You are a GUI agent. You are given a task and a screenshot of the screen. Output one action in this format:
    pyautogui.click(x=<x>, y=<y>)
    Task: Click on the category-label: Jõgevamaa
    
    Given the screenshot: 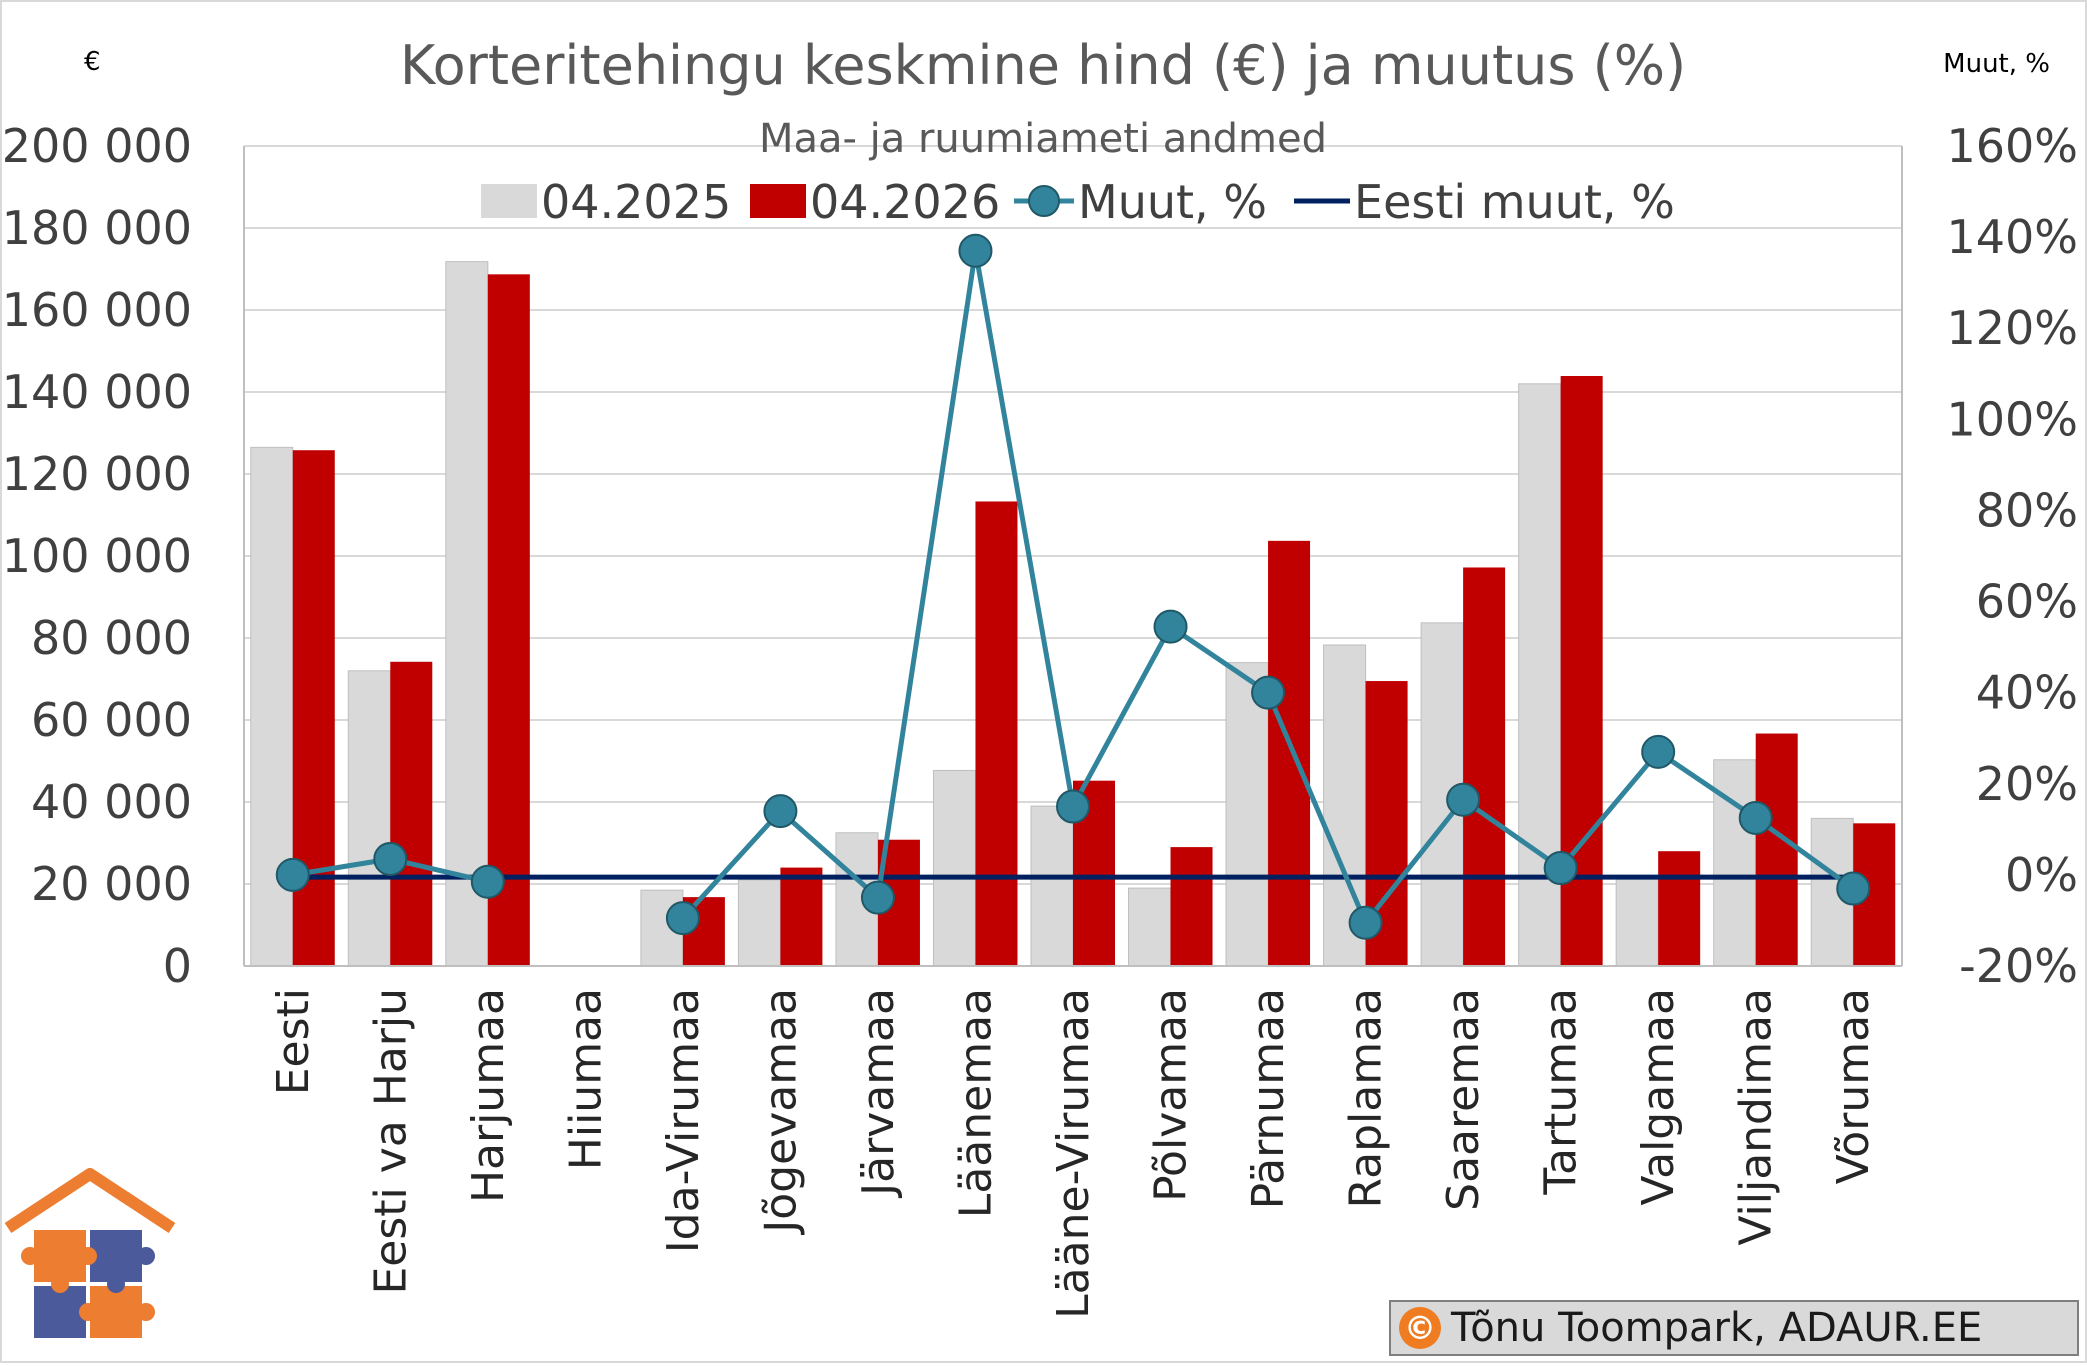 What is the action you would take?
    pyautogui.click(x=780, y=1112)
    